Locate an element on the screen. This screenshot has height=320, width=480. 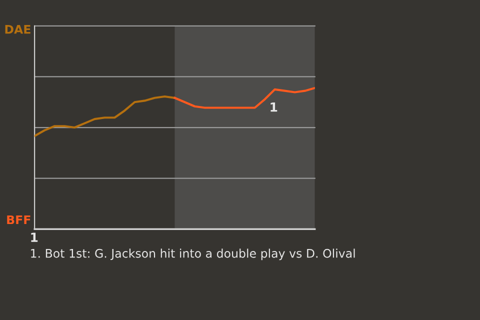
text: BFF is located at coordinates (18, 219).